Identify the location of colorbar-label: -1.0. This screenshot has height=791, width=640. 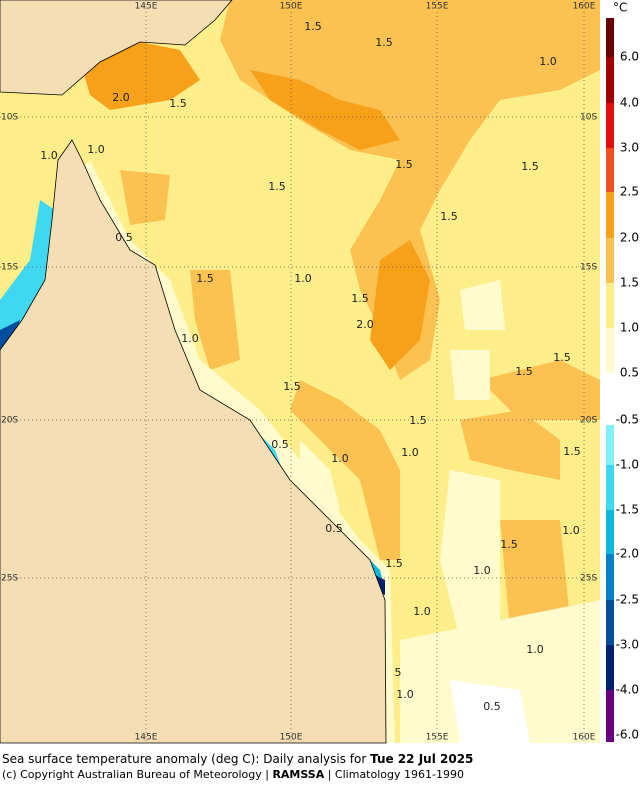
(627, 465).